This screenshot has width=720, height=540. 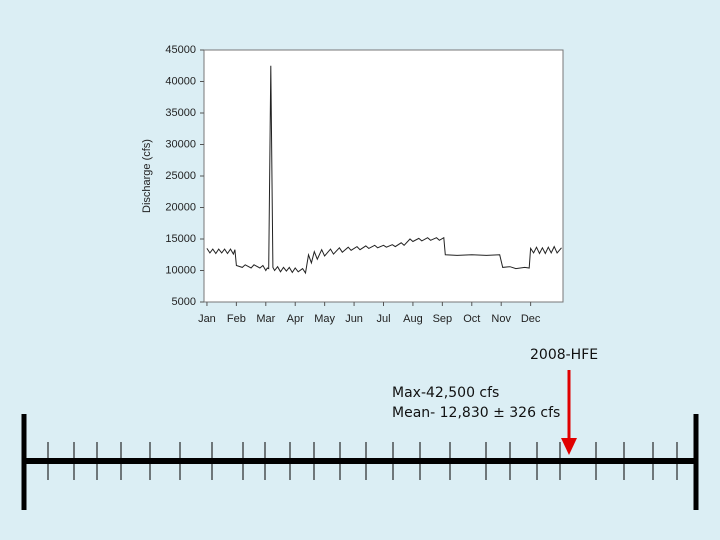 What do you see at coordinates (324, 319) in the screenshot?
I see `x-tick-label: May` at bounding box center [324, 319].